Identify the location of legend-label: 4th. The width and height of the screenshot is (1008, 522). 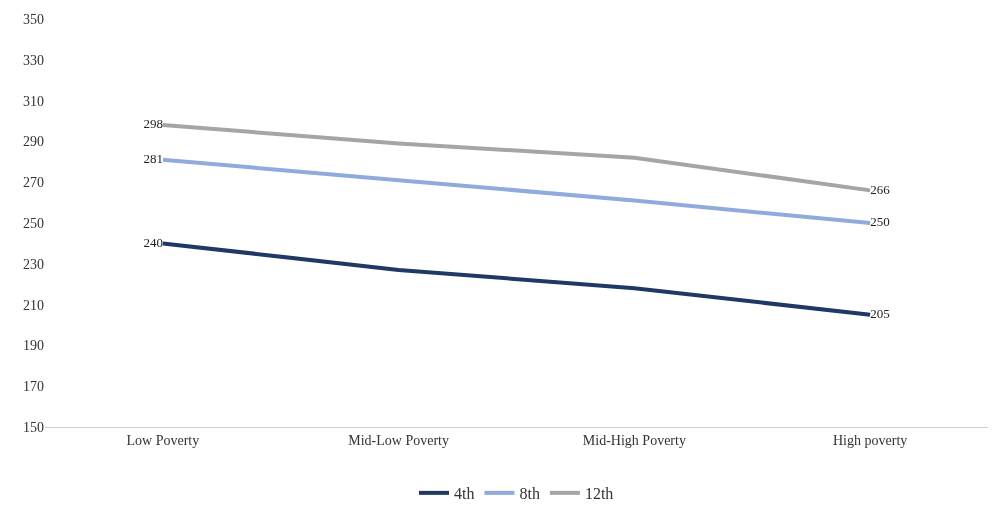
(464, 494).